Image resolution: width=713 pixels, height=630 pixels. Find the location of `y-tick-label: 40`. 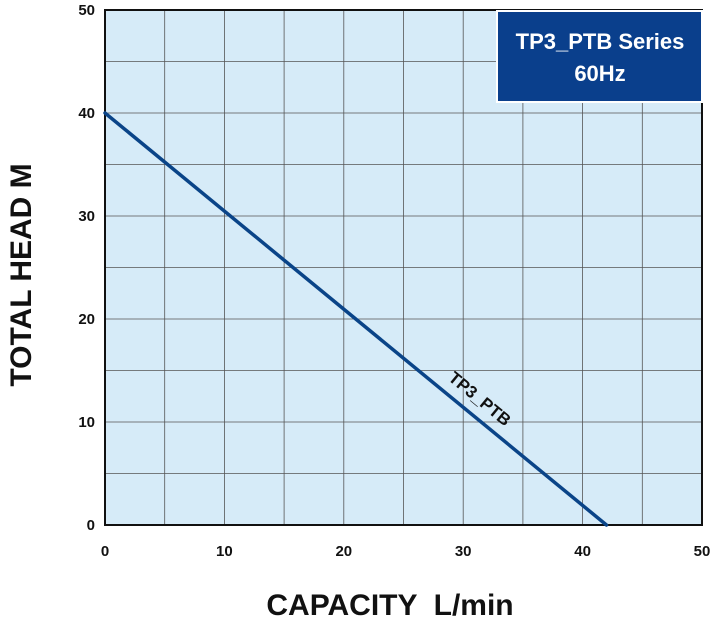

y-tick-label: 40 is located at coordinates (86, 113).